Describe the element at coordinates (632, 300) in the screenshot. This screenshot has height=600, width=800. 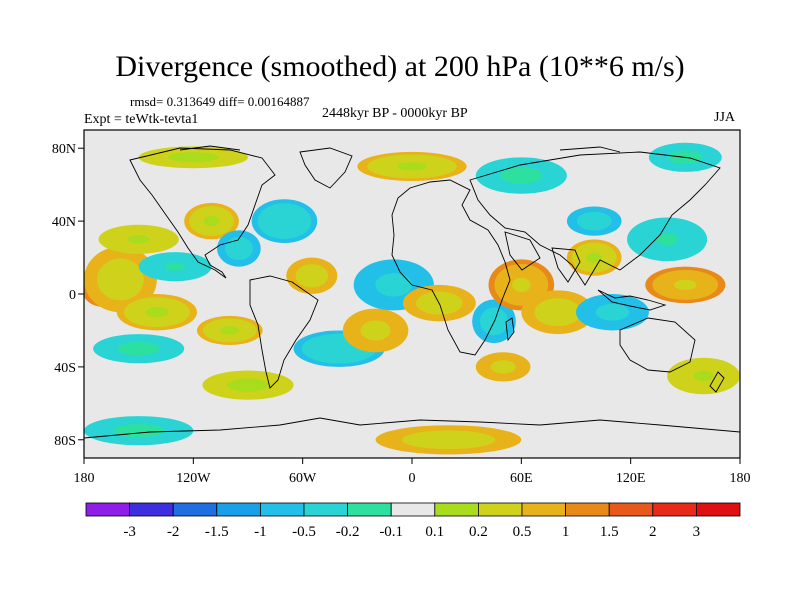
I see `coast-indonesia` at that location.